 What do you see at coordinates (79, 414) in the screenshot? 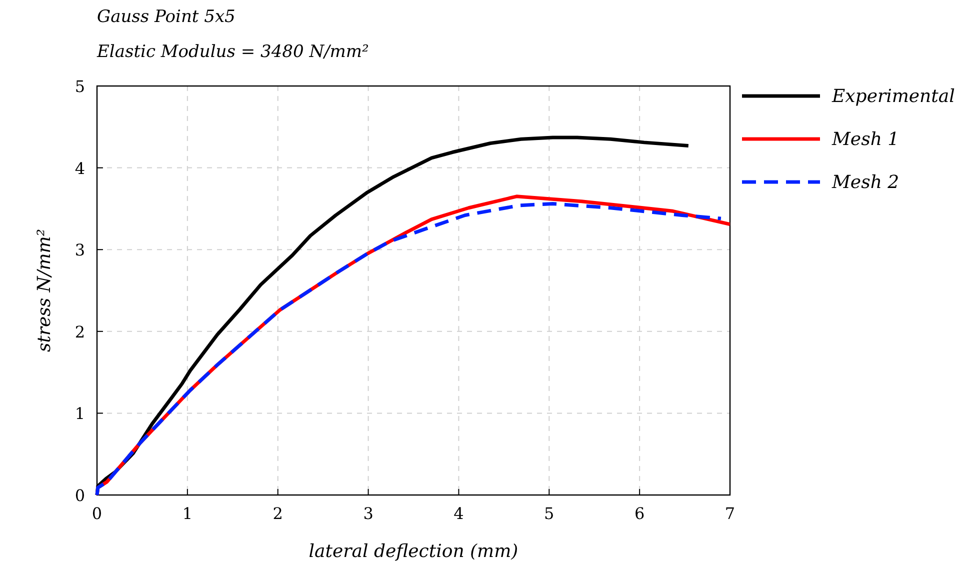
I see `y-tick-label: 1` at bounding box center [79, 414].